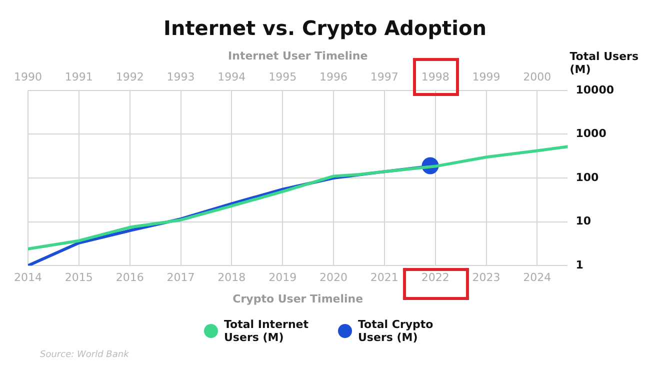 The height and width of the screenshot is (370, 652). What do you see at coordinates (232, 77) in the screenshot?
I see `x2-tick-label: 1994` at bounding box center [232, 77].